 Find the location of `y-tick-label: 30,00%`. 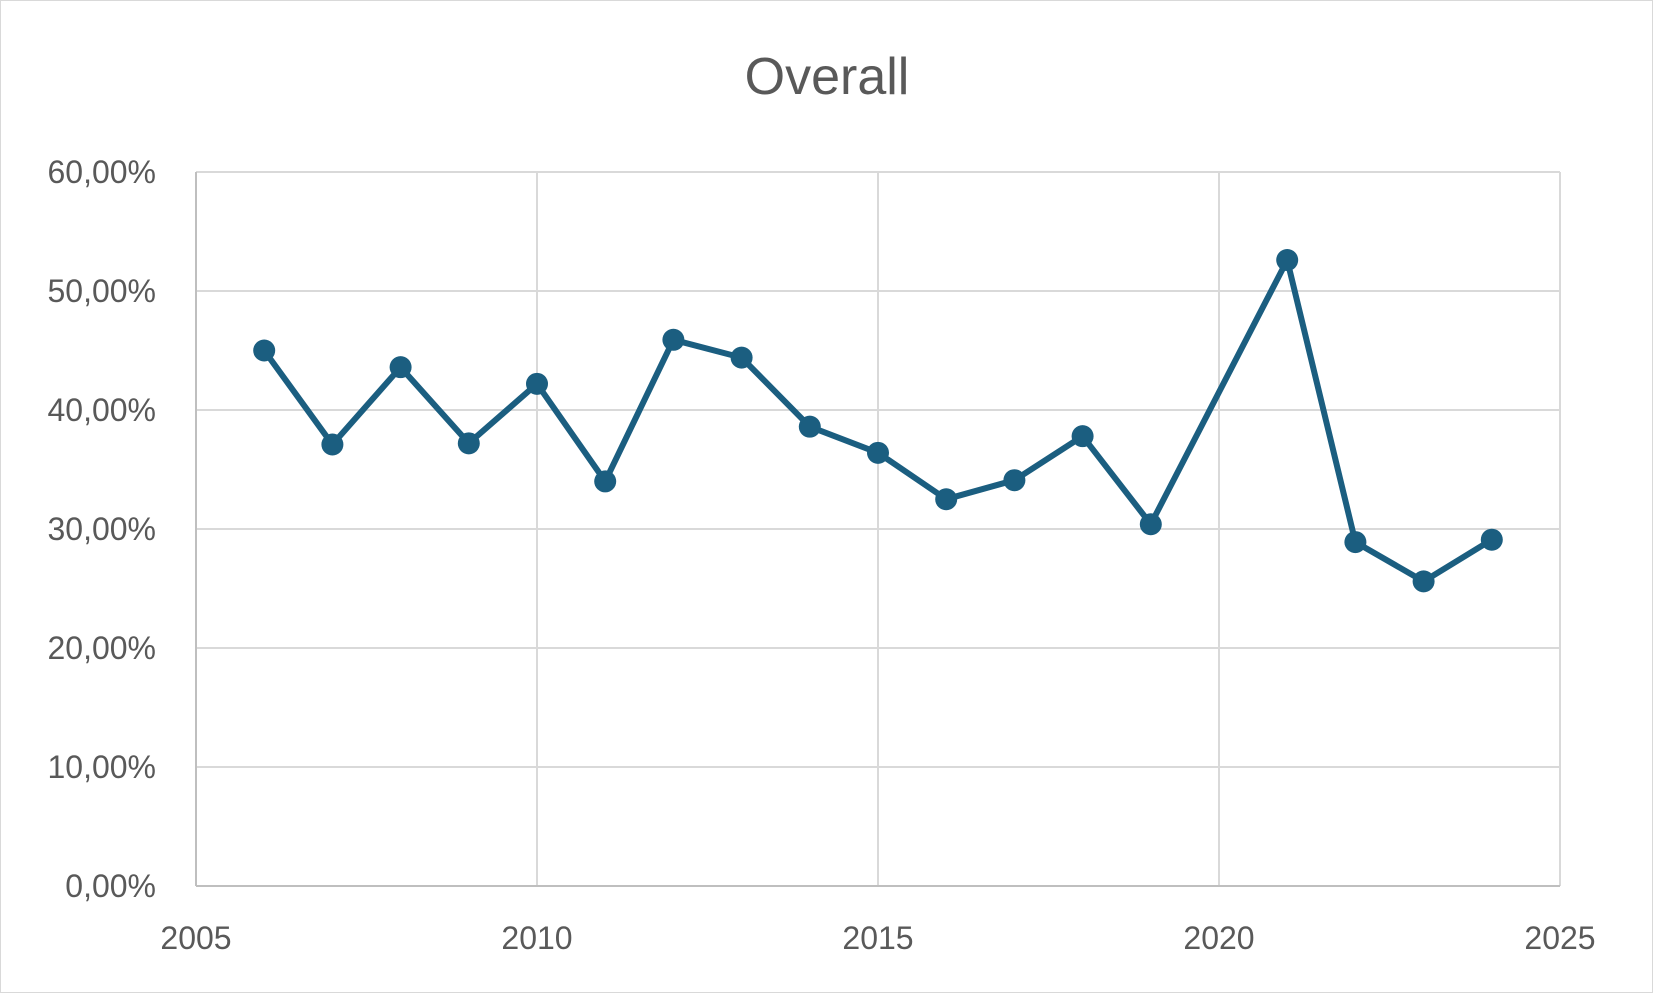

y-tick-label: 30,00% is located at coordinates (101, 529).